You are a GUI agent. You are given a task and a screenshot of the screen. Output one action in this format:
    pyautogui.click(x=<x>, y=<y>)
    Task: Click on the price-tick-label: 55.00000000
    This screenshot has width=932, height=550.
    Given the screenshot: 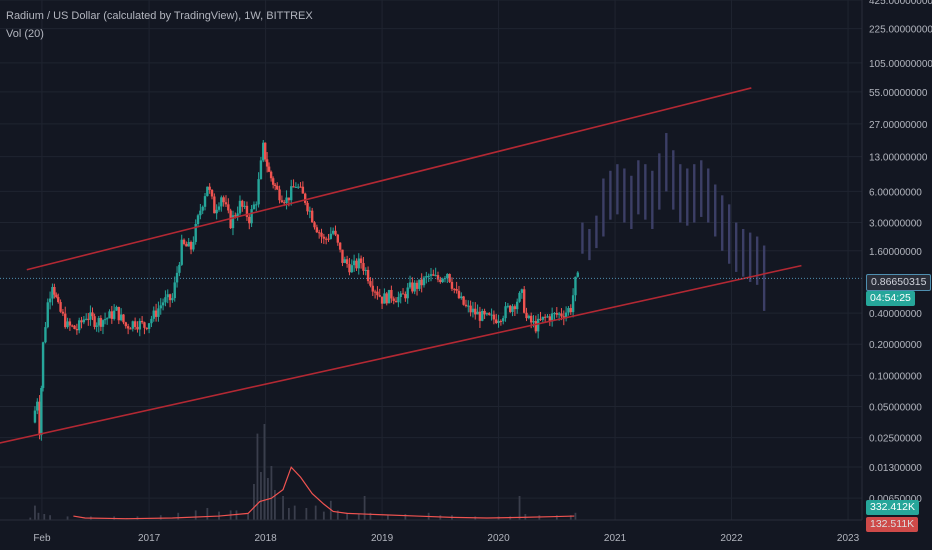 What is the action you would take?
    pyautogui.click(x=898, y=93)
    